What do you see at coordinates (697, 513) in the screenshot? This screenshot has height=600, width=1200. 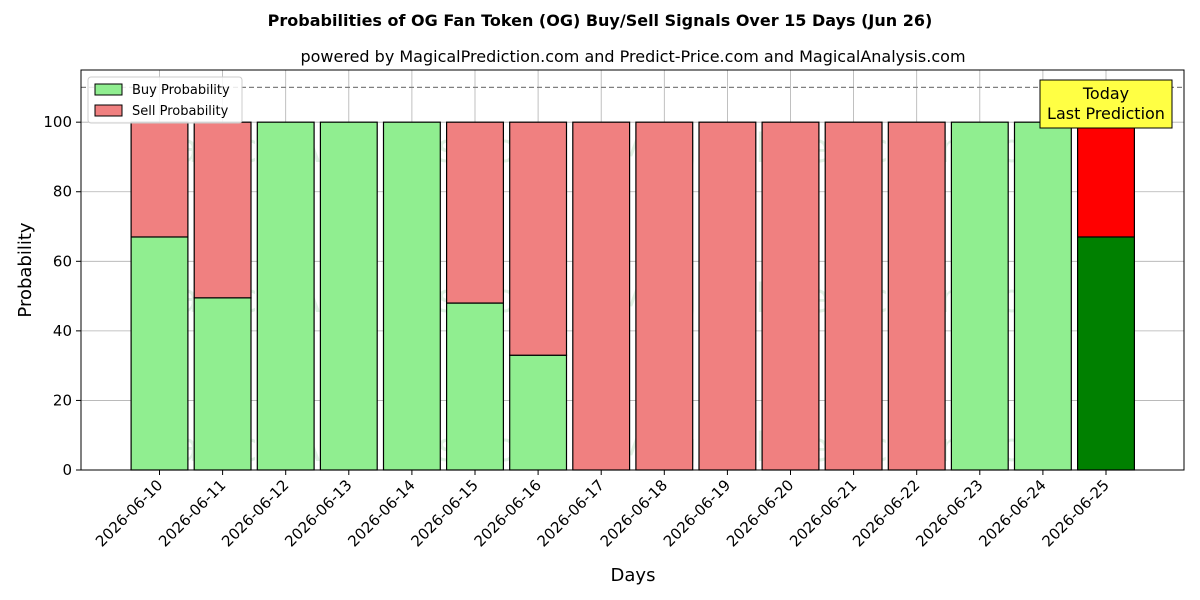 I see `x-tick-label: 2026-06-19` at bounding box center [697, 513].